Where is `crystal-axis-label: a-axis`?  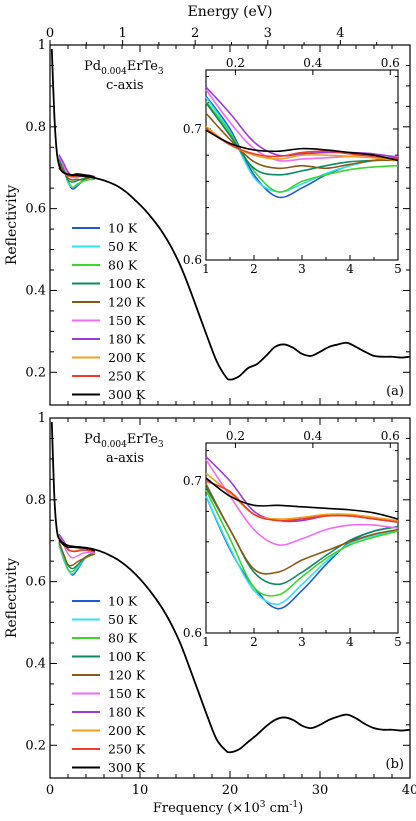
crystal-axis-label: a-axis is located at coordinates (125, 458).